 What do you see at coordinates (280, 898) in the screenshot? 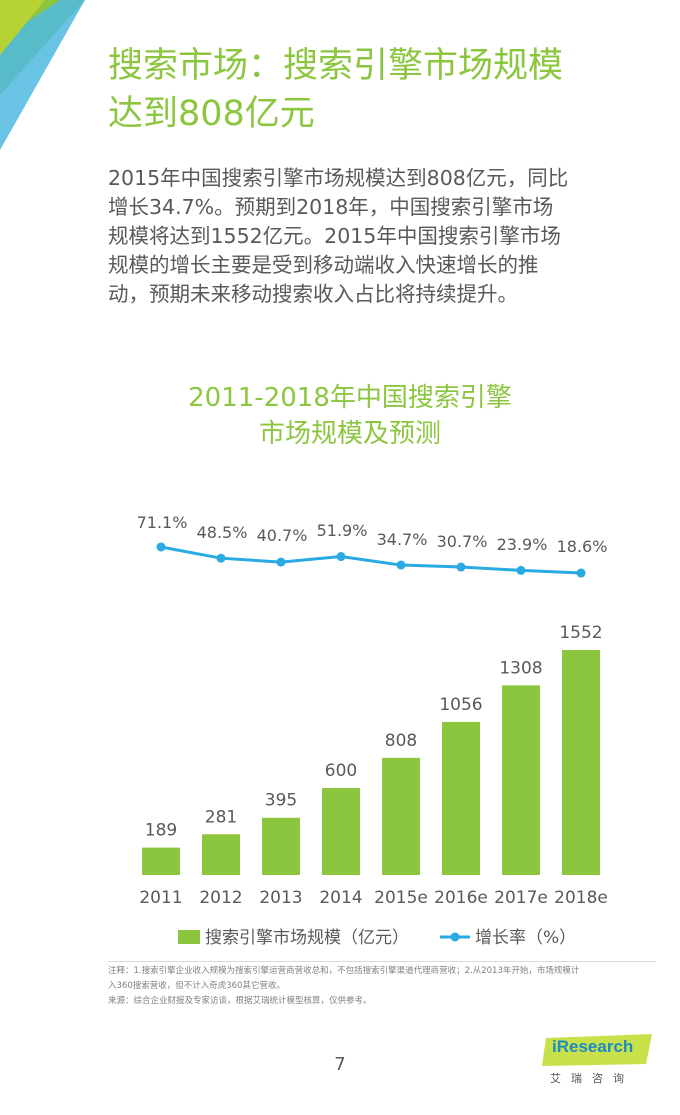
I see `x-tick-label: 2013` at bounding box center [280, 898].